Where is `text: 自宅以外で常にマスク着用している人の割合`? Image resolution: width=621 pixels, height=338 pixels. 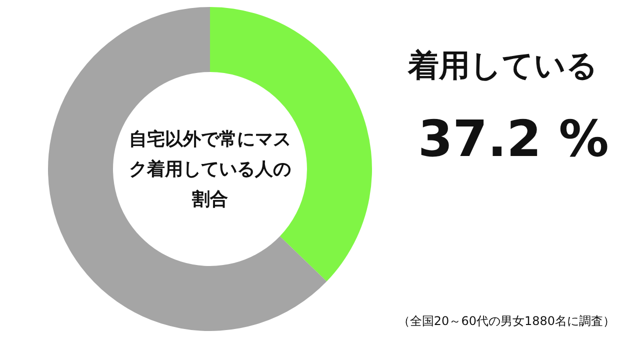 text: 自宅以外で常にマスク着用している人の割合 is located at coordinates (210, 170).